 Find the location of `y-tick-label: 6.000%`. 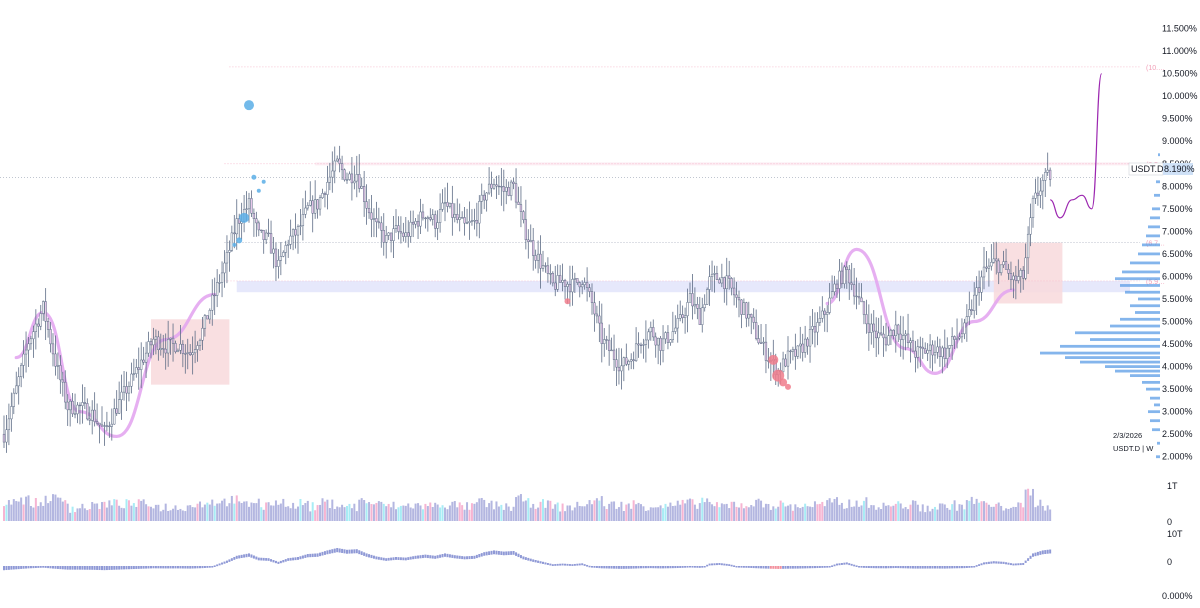

y-tick-label: 6.000% is located at coordinates (1177, 276).